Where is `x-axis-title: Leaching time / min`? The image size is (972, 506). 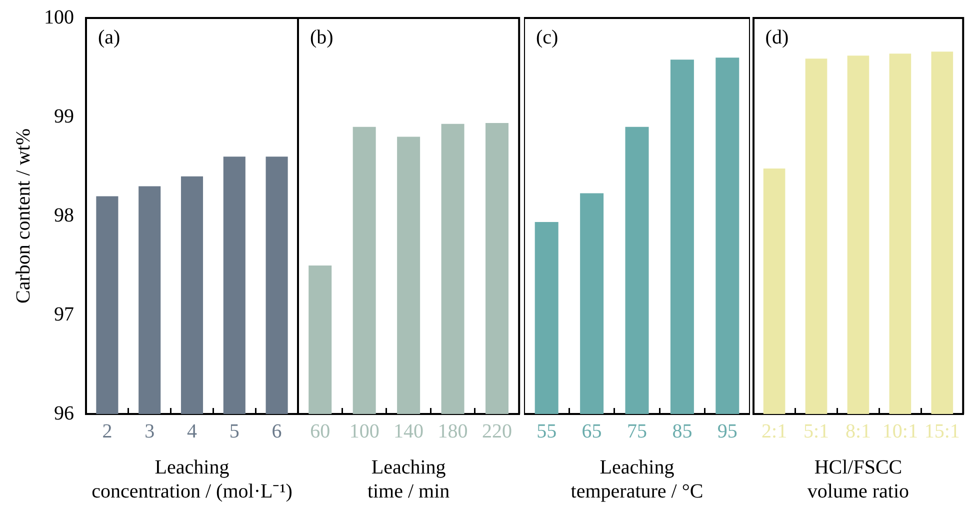
x-axis-title: Leaching time / min is located at coordinates (408, 479).